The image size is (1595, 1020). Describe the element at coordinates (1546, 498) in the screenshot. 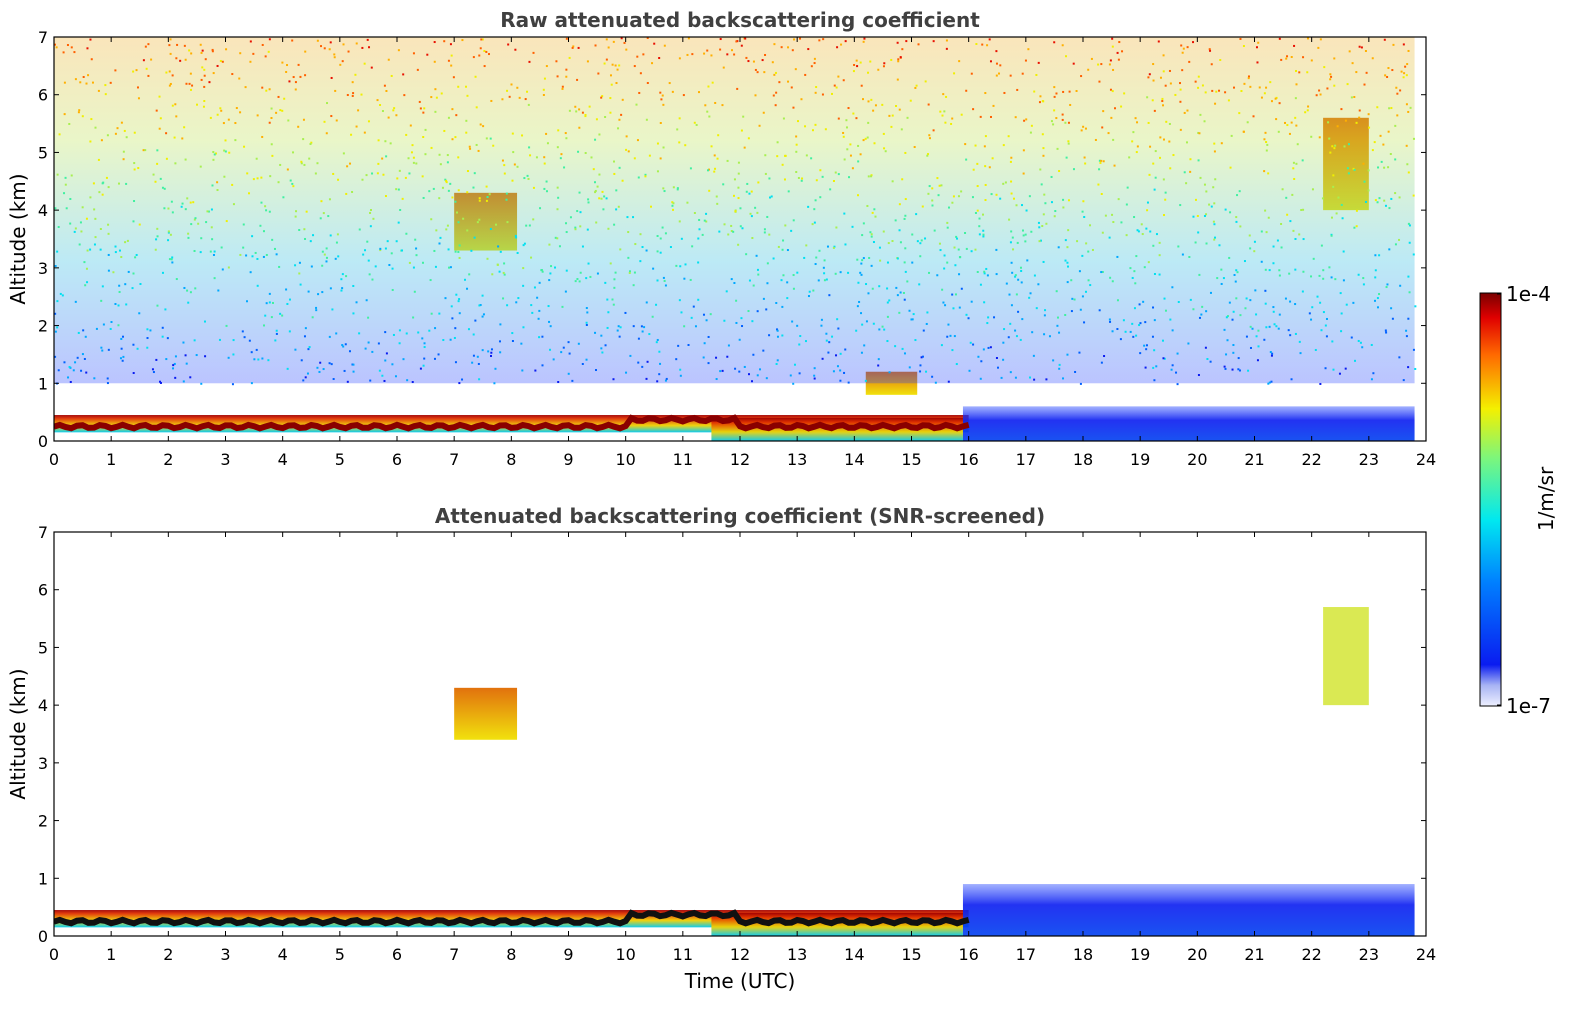

I see `colorbar-label: 1/m/sr` at that location.